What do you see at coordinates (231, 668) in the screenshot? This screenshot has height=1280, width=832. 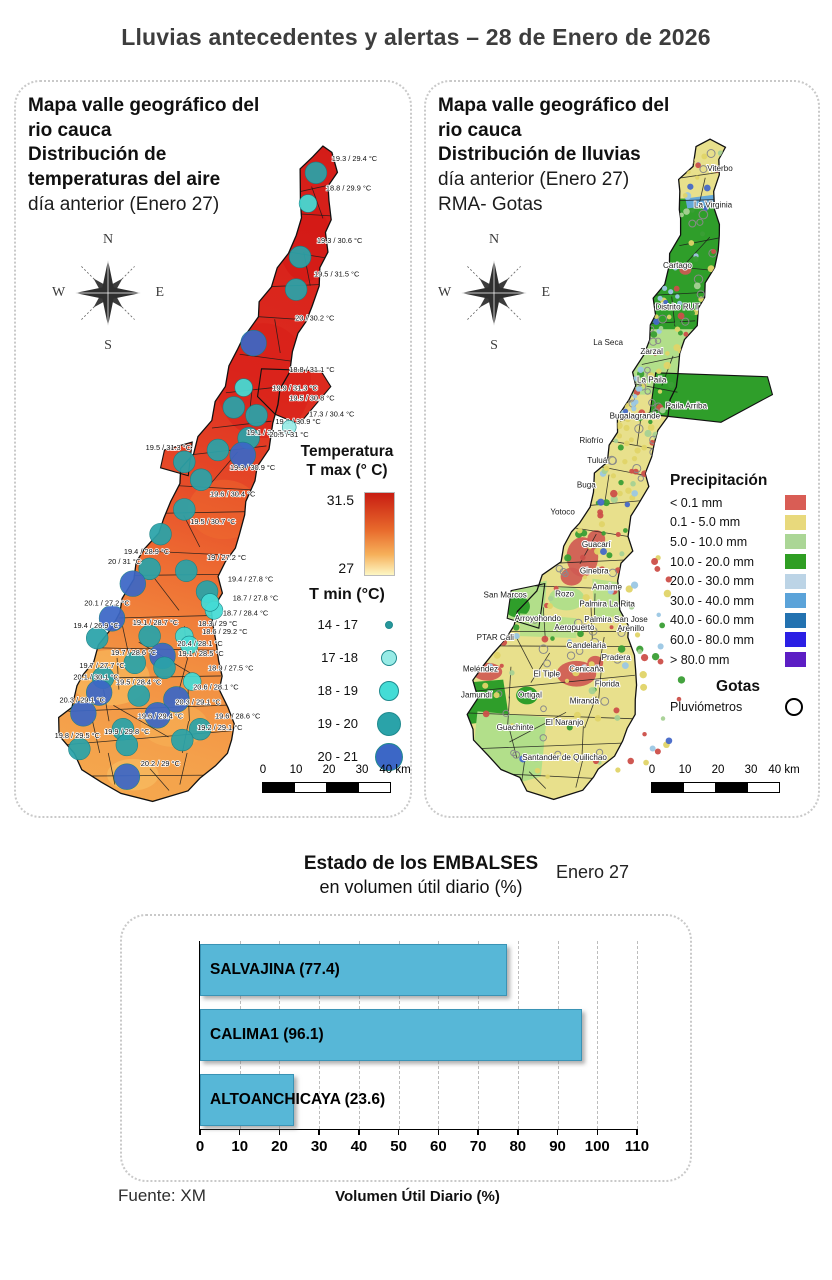 I see `temp-station-label: 18.9 / 27.5 °C` at bounding box center [231, 668].